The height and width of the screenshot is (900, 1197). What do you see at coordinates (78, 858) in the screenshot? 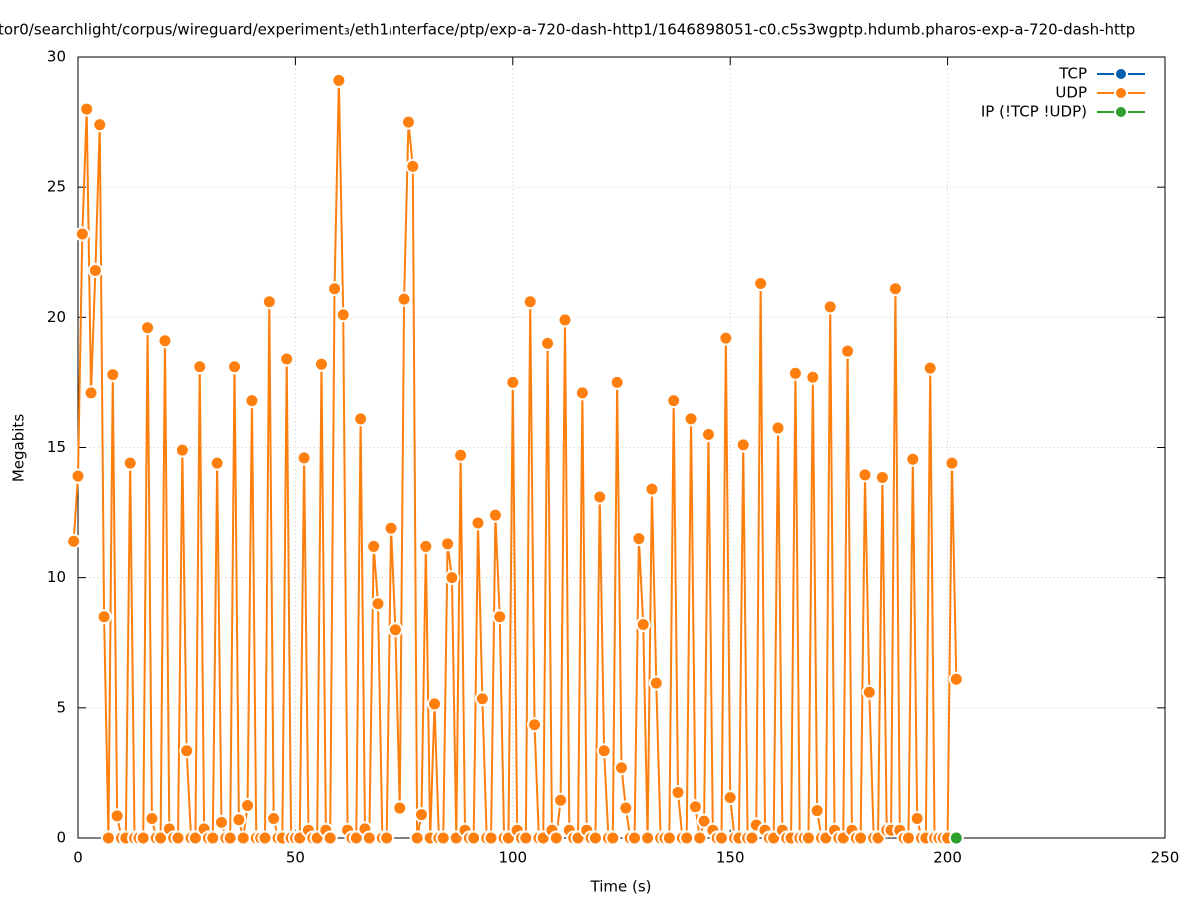
I see `x-tick-label: 0` at bounding box center [78, 858].